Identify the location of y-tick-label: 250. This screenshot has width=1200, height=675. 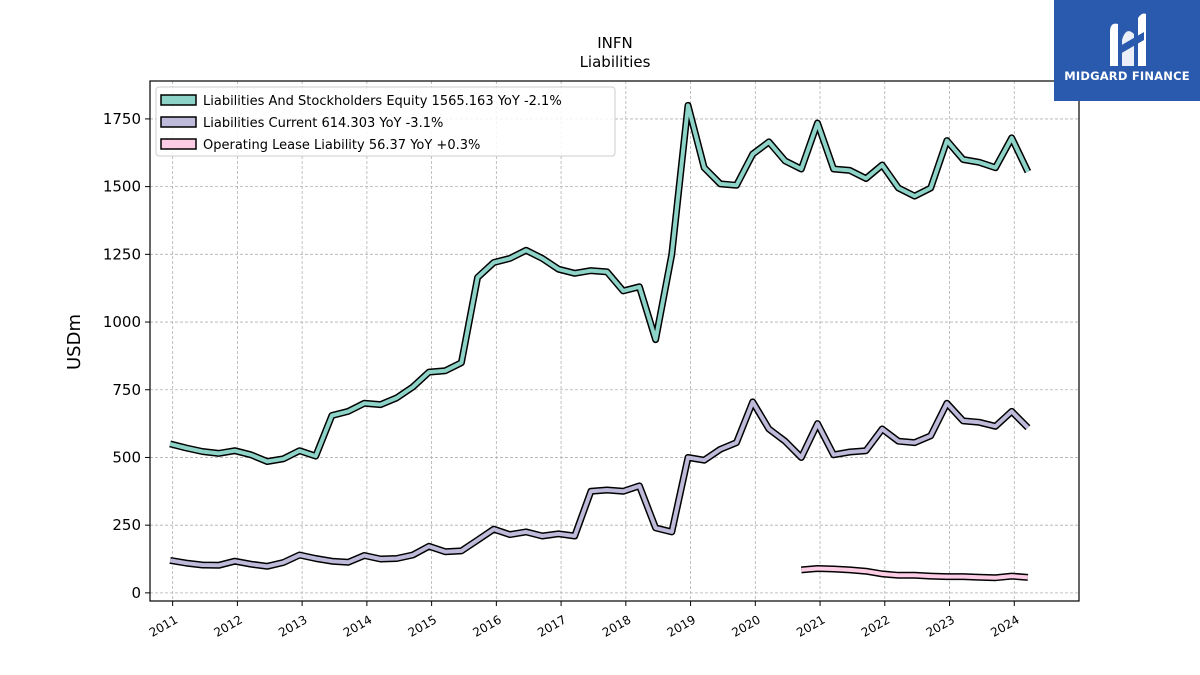
(126, 525).